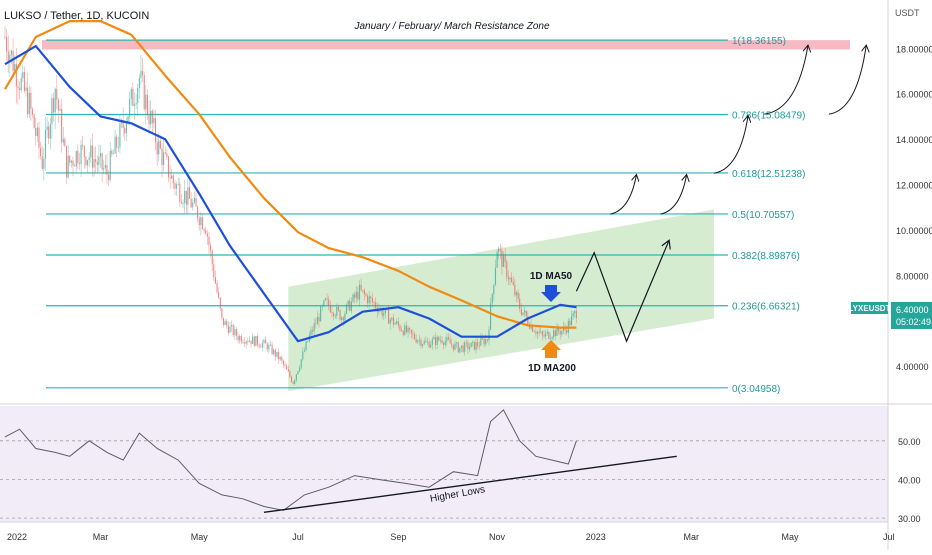  Describe the element at coordinates (909, 480) in the screenshot. I see `rsi-axis-tick: 40.00` at that location.